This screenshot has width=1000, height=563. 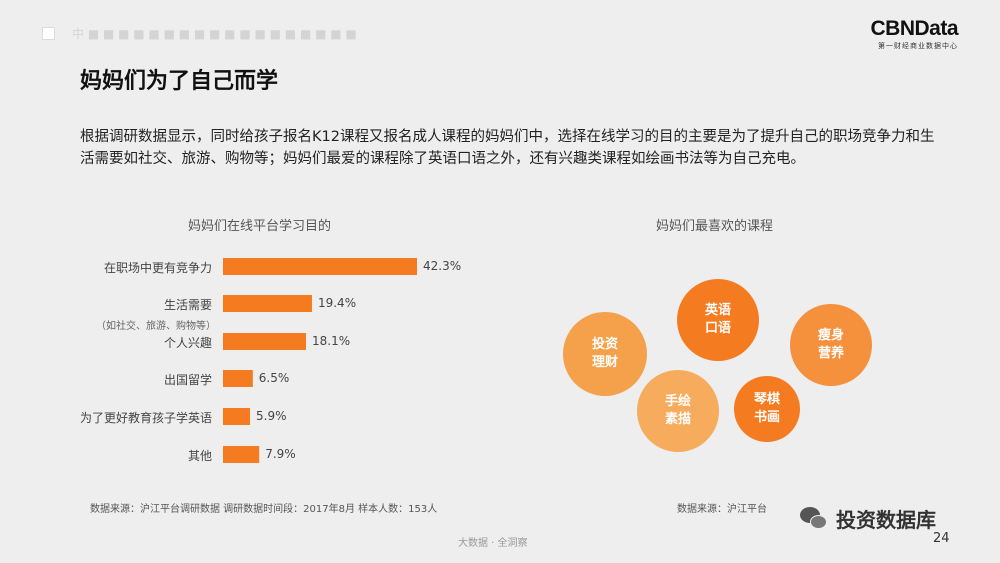 What do you see at coordinates (179, 81) in the screenshot?
I see `page-title: 妈妈们为了自己而学` at bounding box center [179, 81].